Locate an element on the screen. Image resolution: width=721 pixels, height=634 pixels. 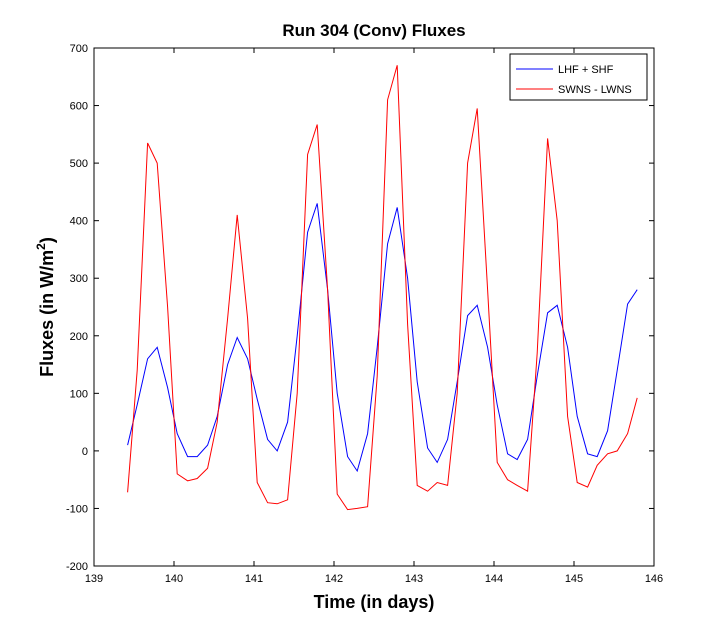
x-tick-label: 144 is located at coordinates (494, 579).